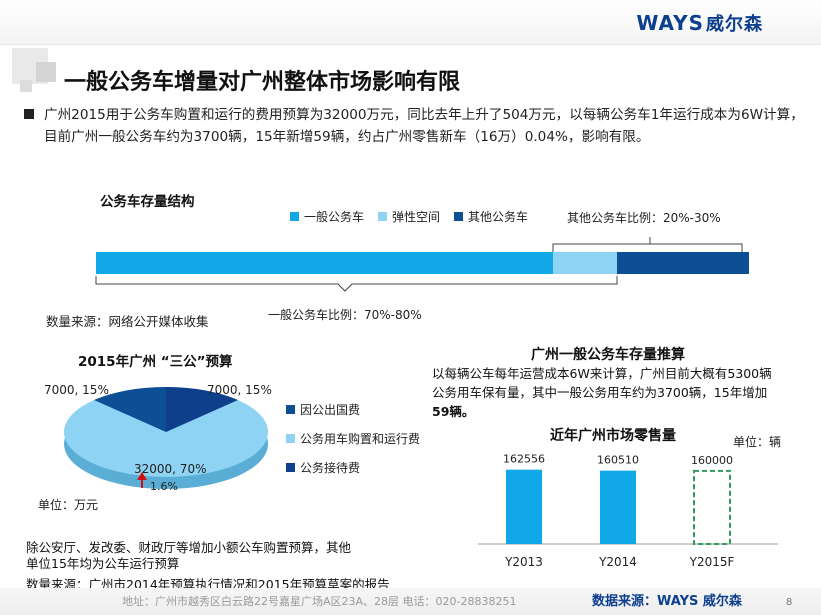 This screenshot has height=615, width=821. I want to click on legend-elastic: 弹性空间, so click(409, 216).